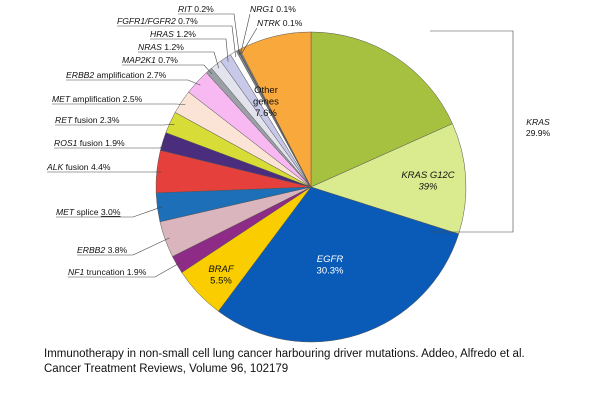 Image resolution: width=600 pixels, height=400 pixels. Describe the element at coordinates (88, 212) in the screenshot. I see `slice-label-met_splice: MET splice 3.0%` at that location.